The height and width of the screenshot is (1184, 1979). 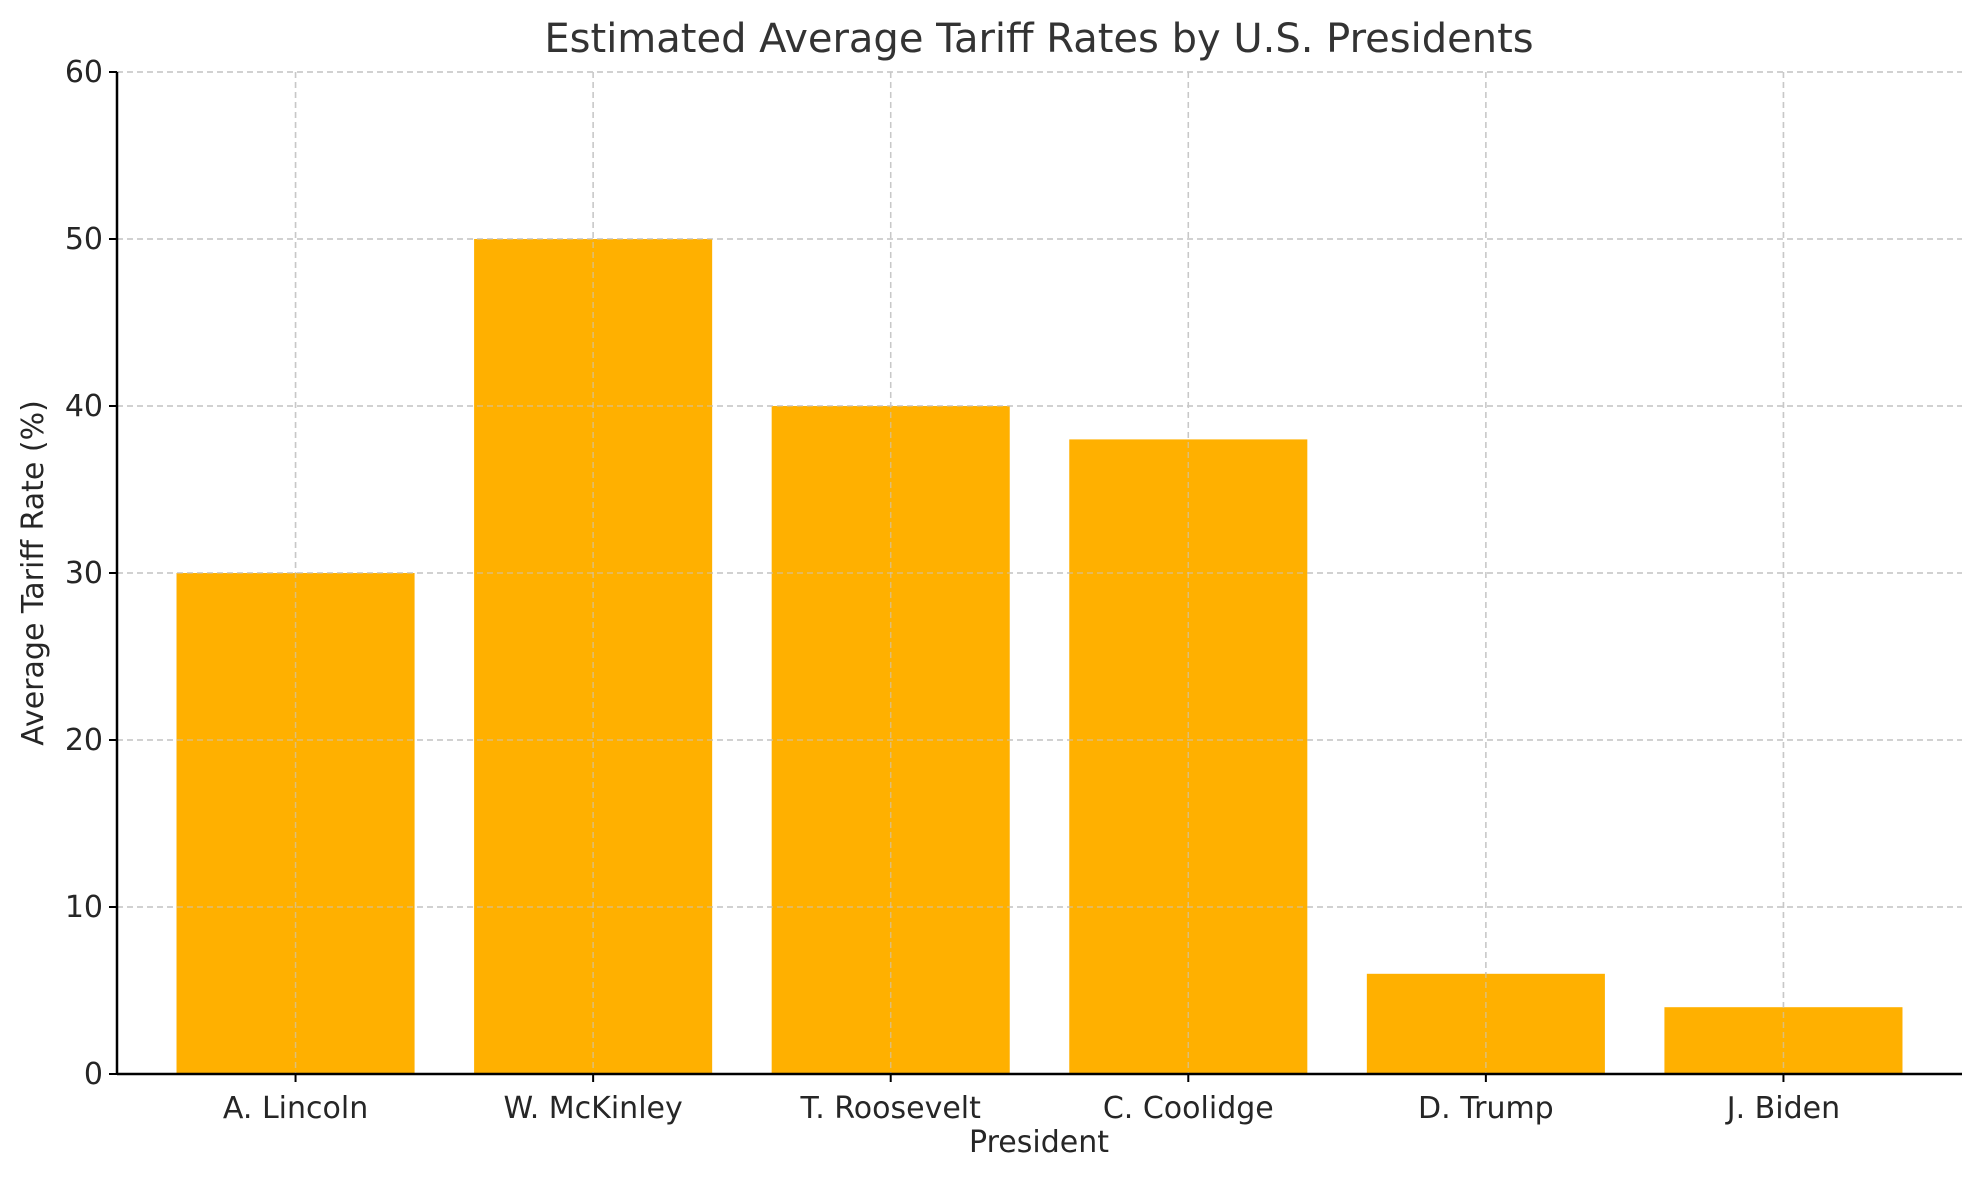 What do you see at coordinates (1039, 1142) in the screenshot?
I see `x-axis-label: President` at bounding box center [1039, 1142].